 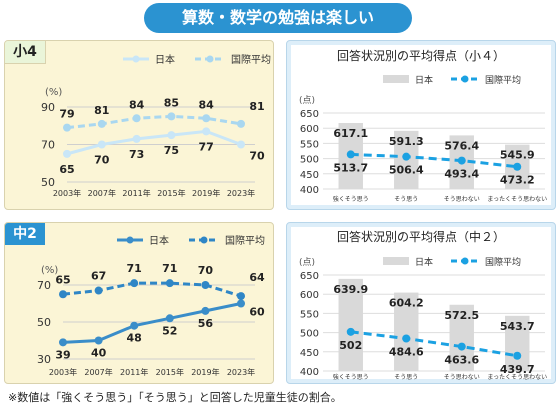 I want to click on grade-label-sho4: 小4, so click(x=25, y=52).